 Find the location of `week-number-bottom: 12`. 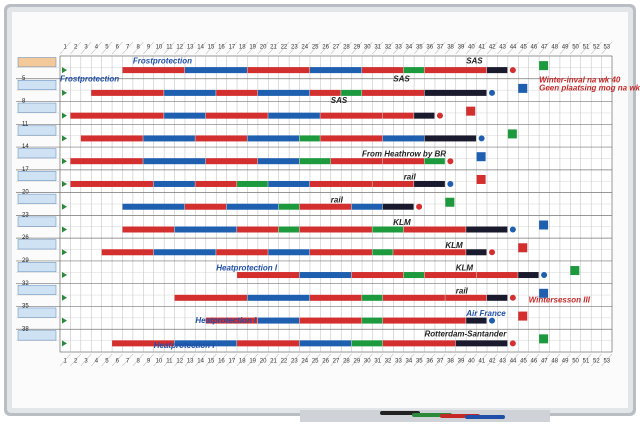

week-number-bottom: 12 is located at coordinates (179, 362).